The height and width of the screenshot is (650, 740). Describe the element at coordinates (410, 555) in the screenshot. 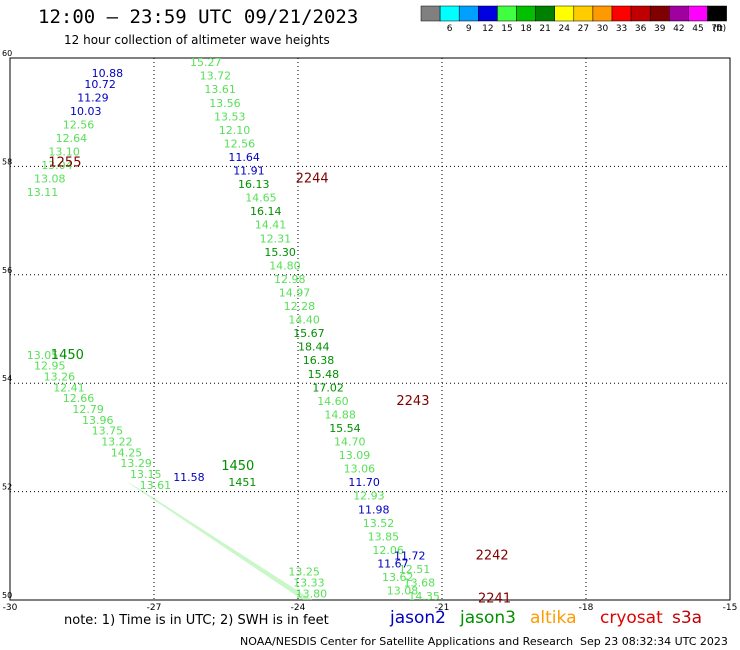

I see `wave-height-value: 11.72` at that location.